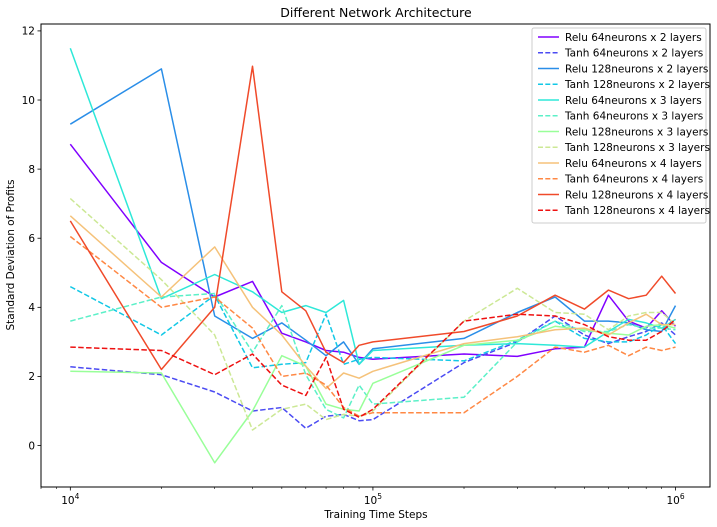 Image resolution: width=717 pixels, height=527 pixels. Describe the element at coordinates (633, 164) in the screenshot. I see `legend-entry: Relu 64neurons x 4 layers` at that location.